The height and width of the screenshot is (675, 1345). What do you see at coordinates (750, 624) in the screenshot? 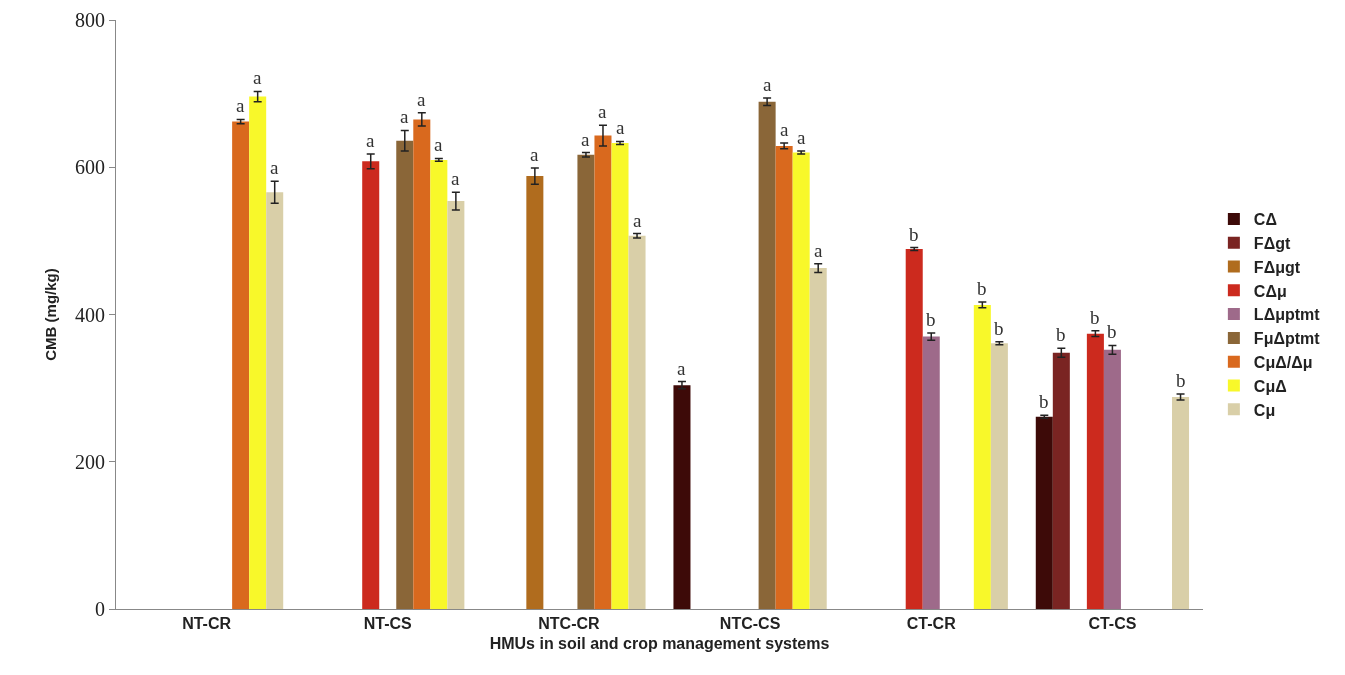
I see `x-tick-label: NTC-CS` at bounding box center [750, 624].